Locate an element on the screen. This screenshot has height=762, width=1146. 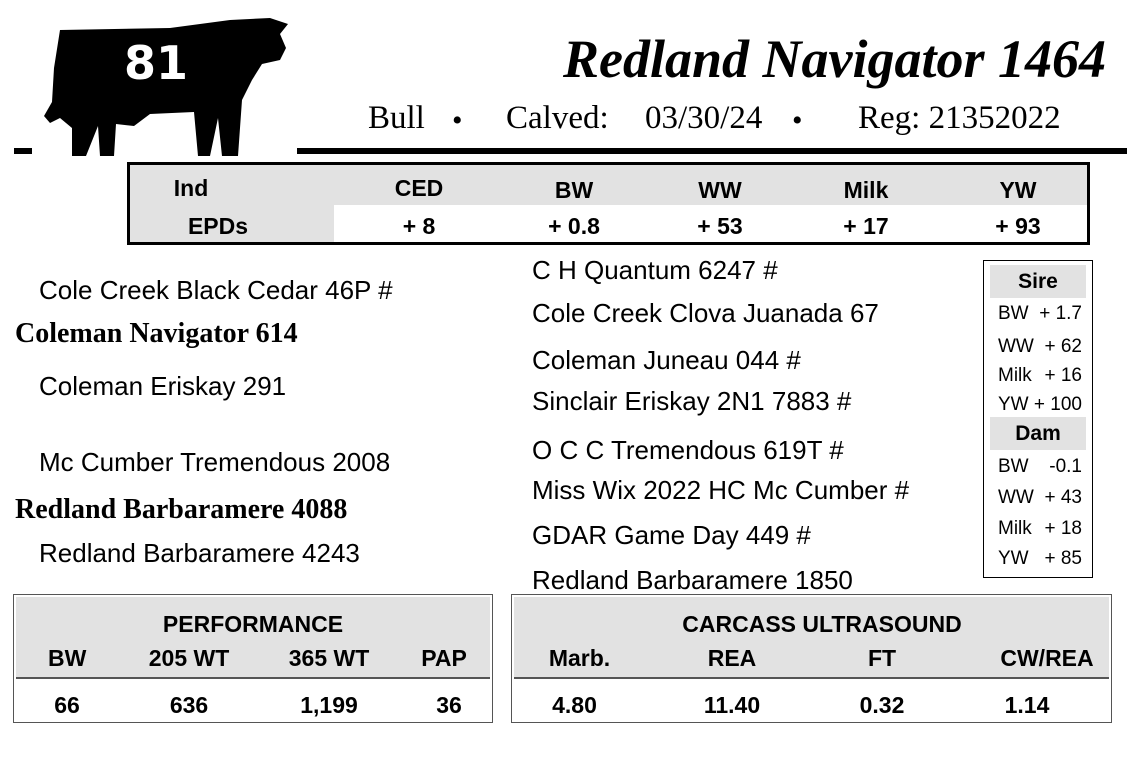
epd-value-ced: + 8 is located at coordinates (419, 226).